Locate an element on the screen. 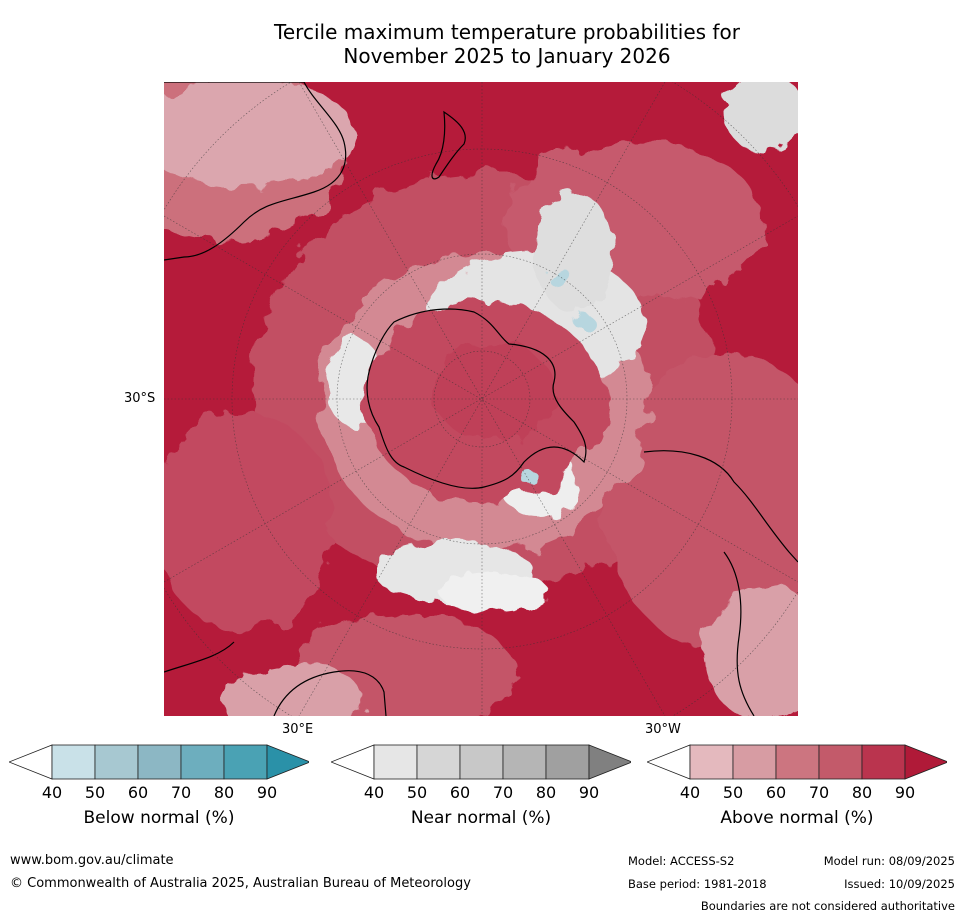 Image resolution: width=965 pixels, height=919 pixels. near-normal-colorbar is located at coordinates (481, 762).